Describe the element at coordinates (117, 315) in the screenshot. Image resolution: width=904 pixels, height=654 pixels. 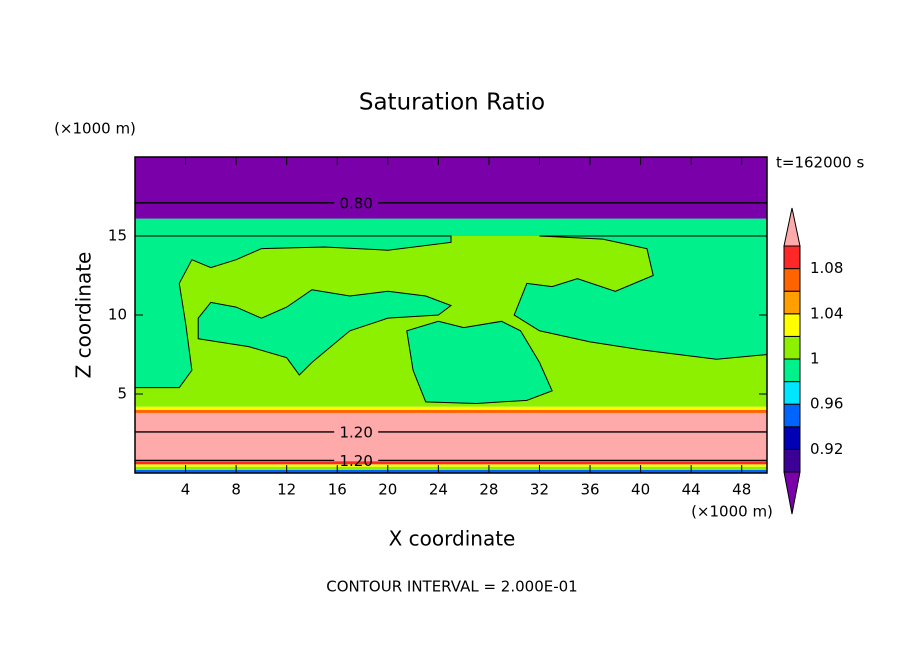
I see `y-tick-label: 10` at that location.